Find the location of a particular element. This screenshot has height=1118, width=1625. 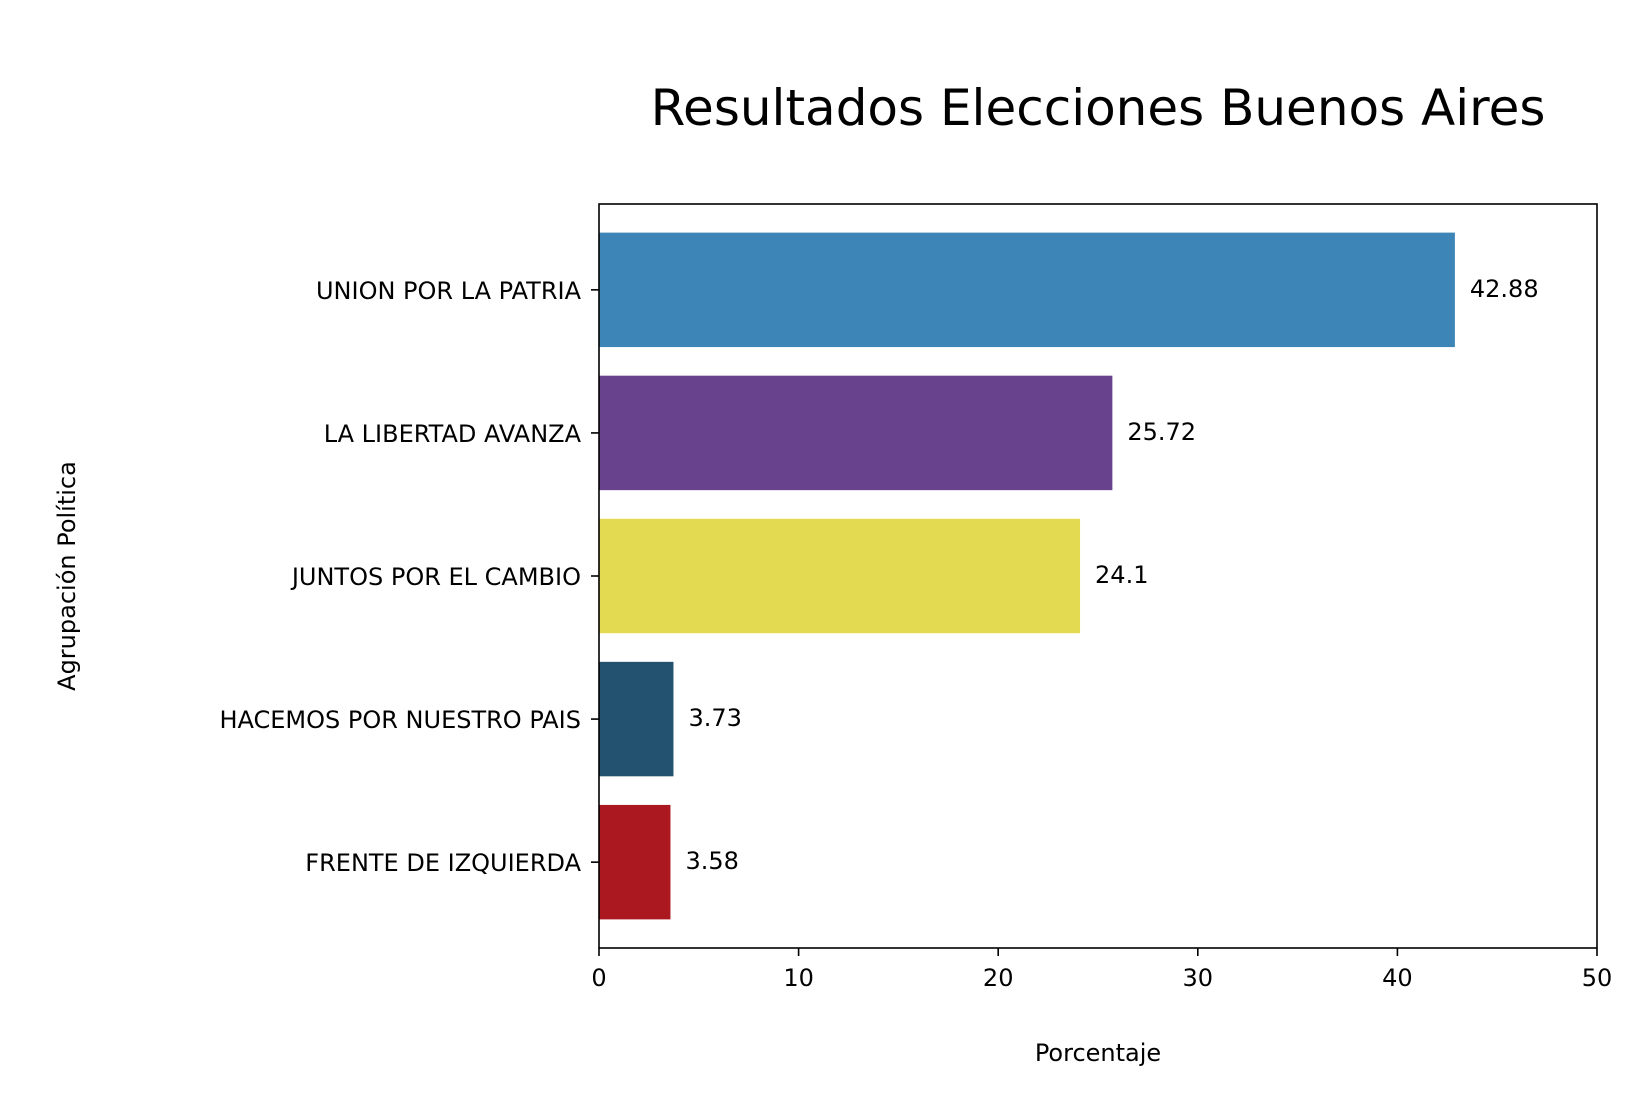

y-tick-label-2: JUNTOS POR EL CAMBIO is located at coordinates (435, 577).